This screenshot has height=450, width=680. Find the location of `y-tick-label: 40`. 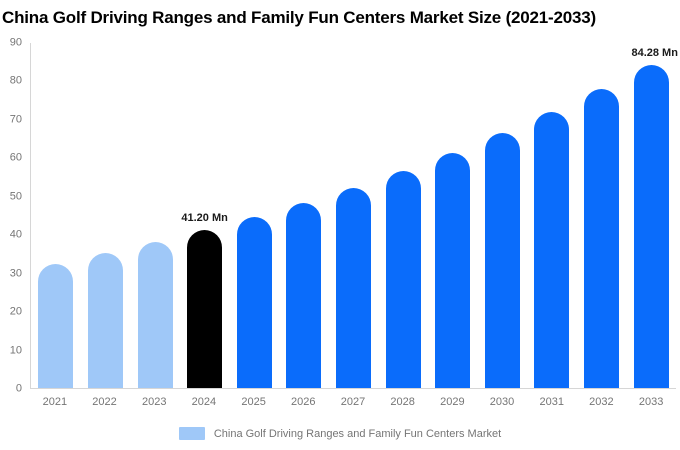

y-tick-label: 40 is located at coordinates (15, 234).